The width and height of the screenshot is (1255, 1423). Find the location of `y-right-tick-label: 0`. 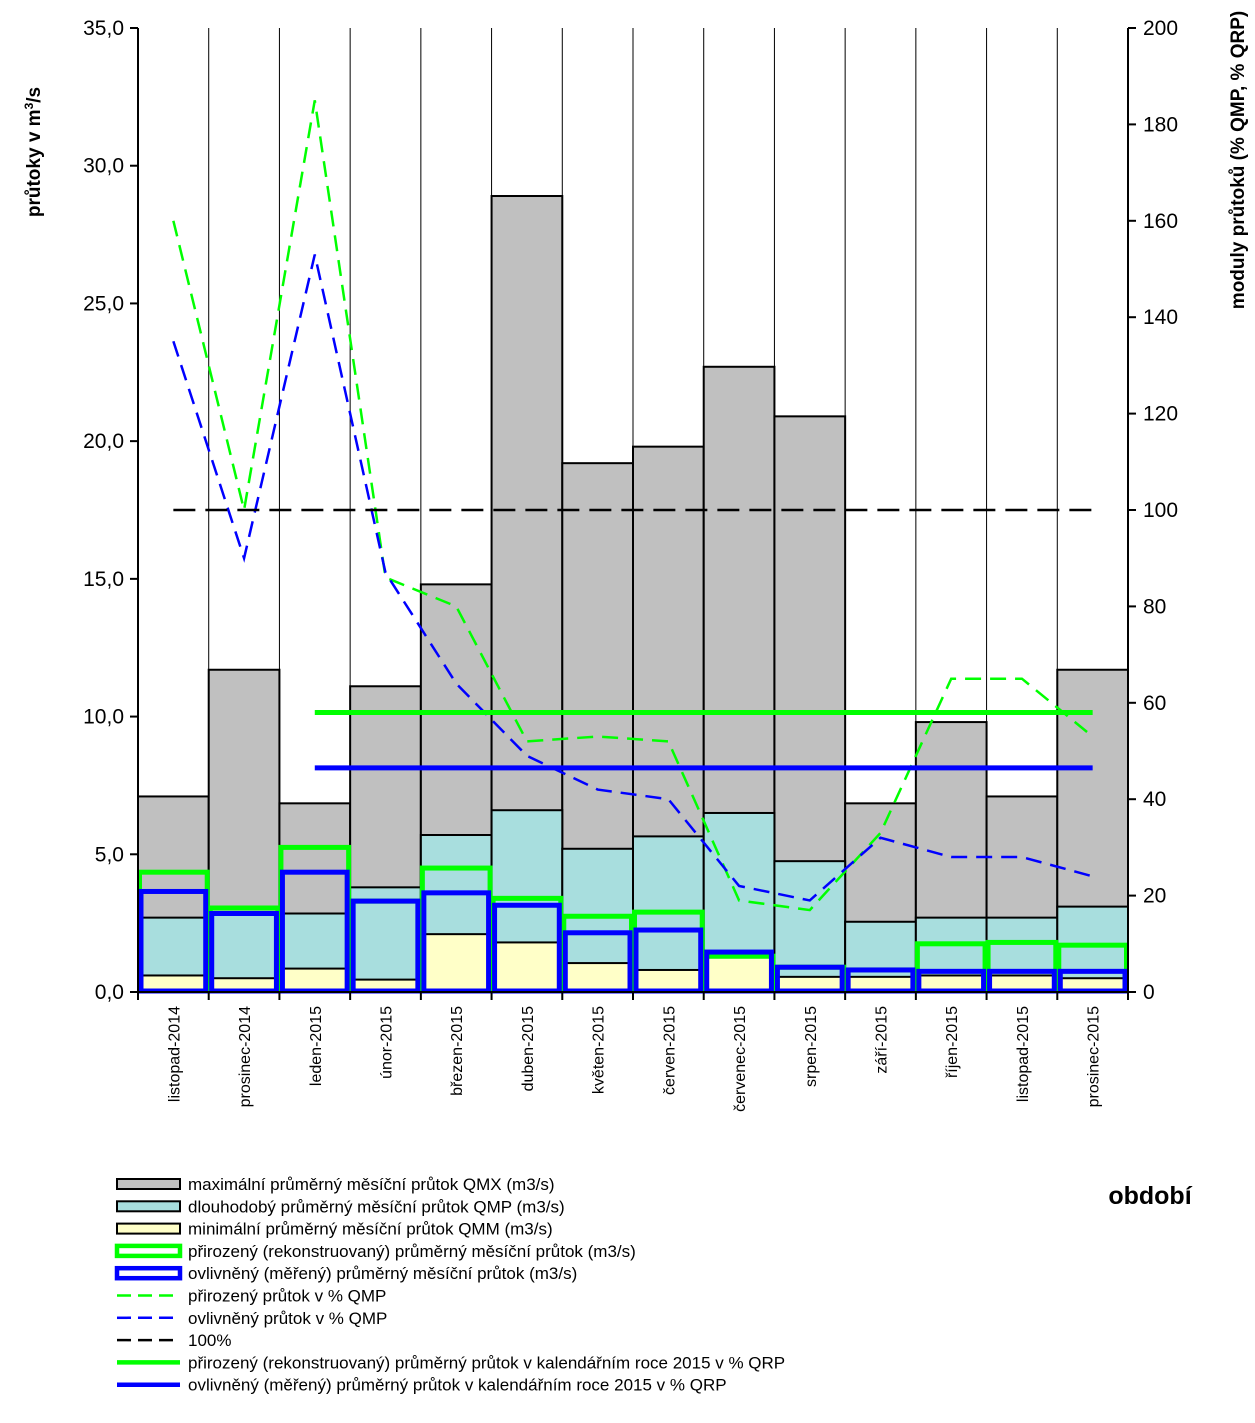

y-right-tick-label: 0 is located at coordinates (1149, 992).